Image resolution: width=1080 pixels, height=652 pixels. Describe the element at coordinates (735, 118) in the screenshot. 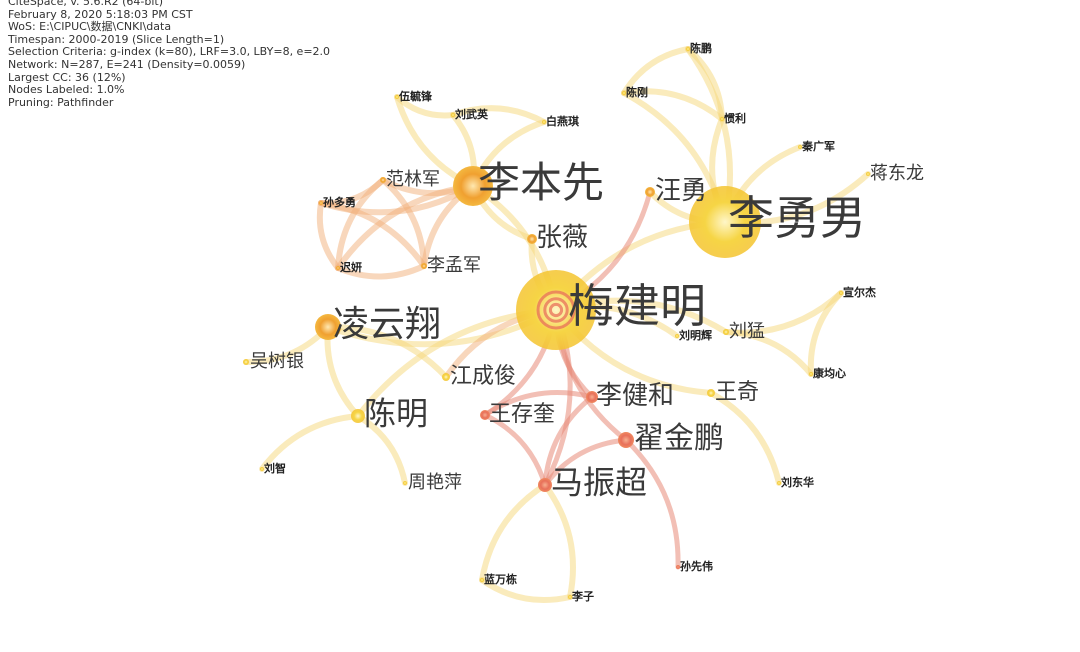

I see `author-label: 惯利` at that location.